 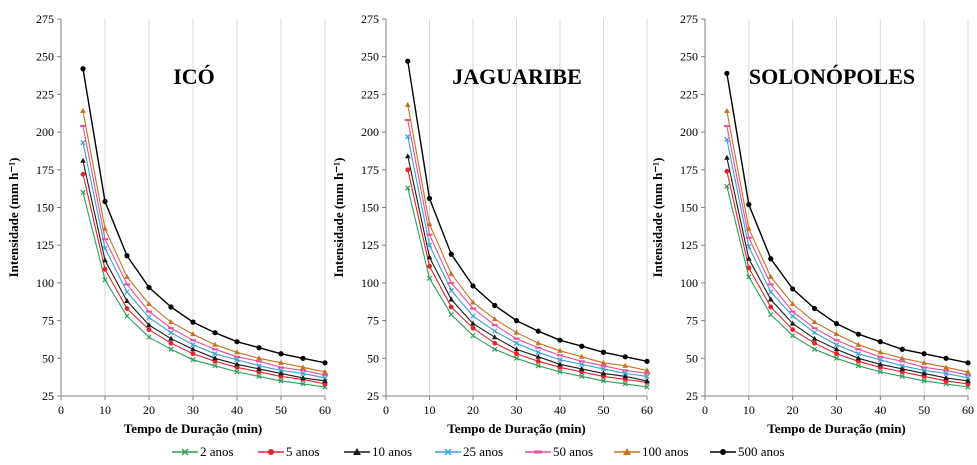 I want to click on legend-swatch-2-anos, so click(x=185, y=452).